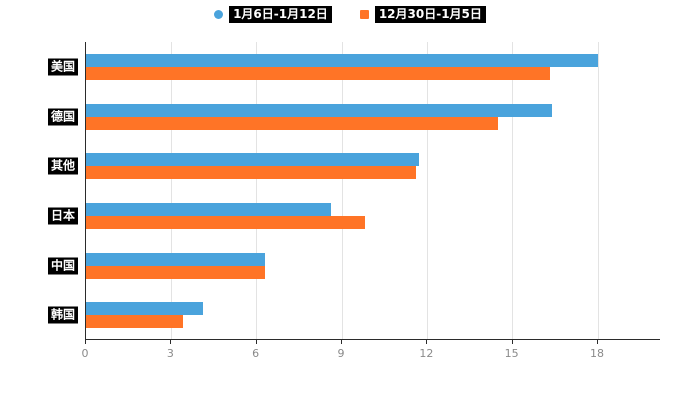 Image resolution: width=700 pixels, height=400 pixels. Describe the element at coordinates (62, 216) in the screenshot. I see `category-label: 日本` at that location.